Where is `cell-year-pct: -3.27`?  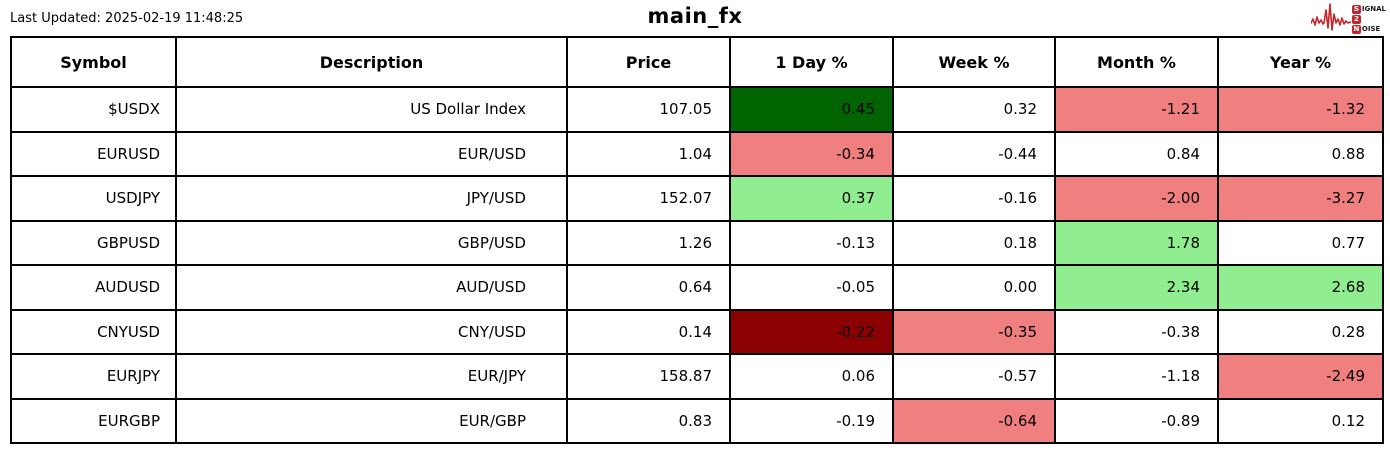
cell-year-pct: -3.27 is located at coordinates (1300, 198).